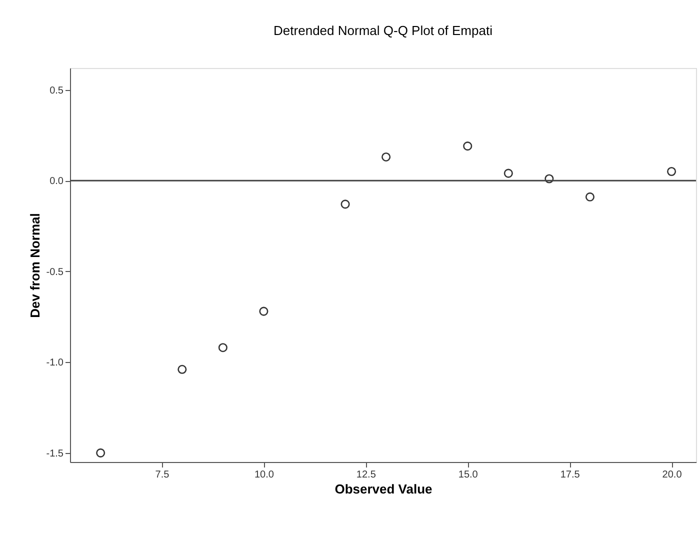  What do you see at coordinates (383, 30) in the screenshot?
I see `chart-title: Detrended Normal Q-Q Plot of Empati` at bounding box center [383, 30].